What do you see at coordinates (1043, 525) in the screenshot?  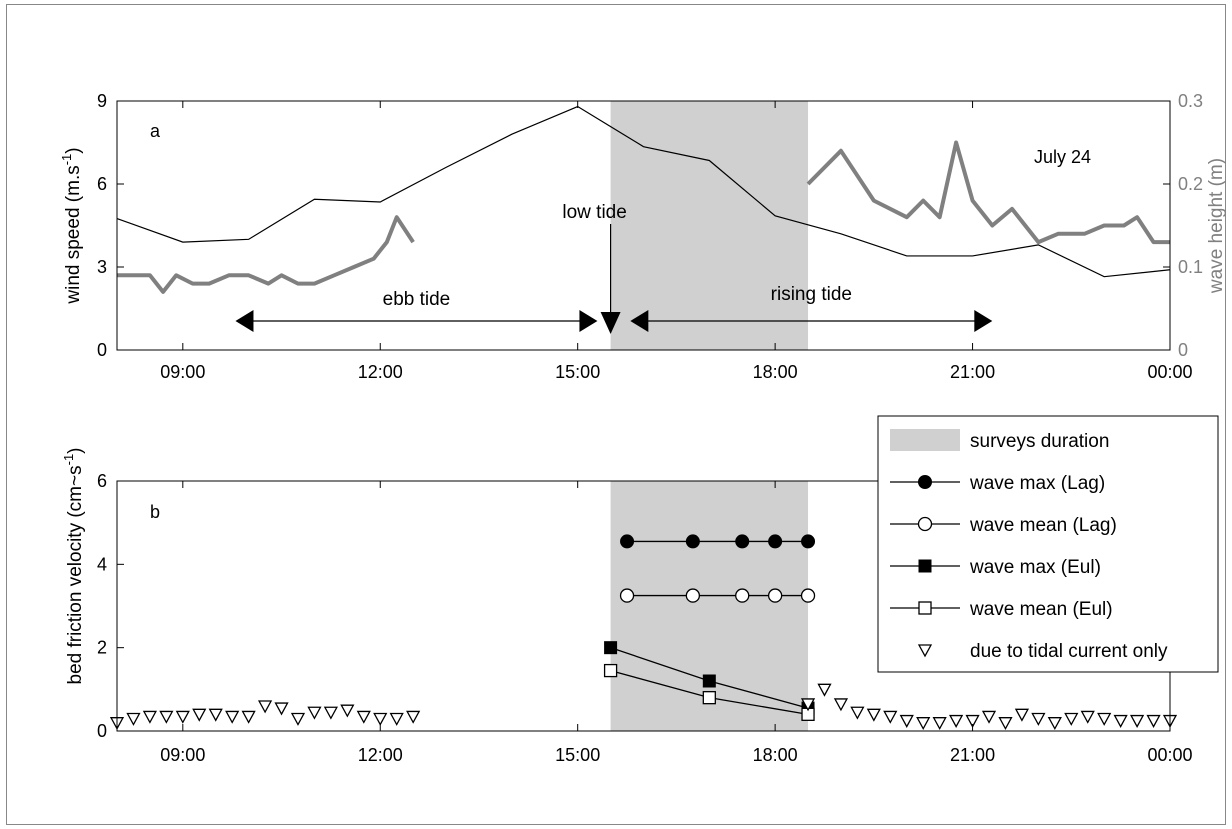 I see `legend-label: wave mean (Lag)` at bounding box center [1043, 525].